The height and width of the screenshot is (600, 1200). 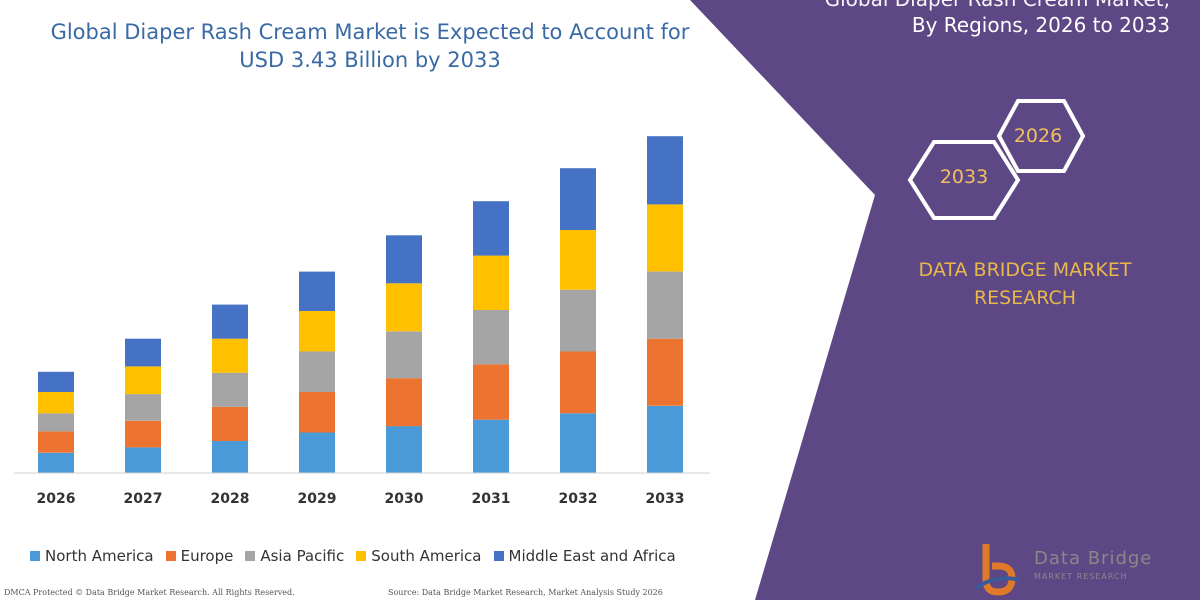 I want to click on bar-2032-south-america, so click(x=578, y=260).